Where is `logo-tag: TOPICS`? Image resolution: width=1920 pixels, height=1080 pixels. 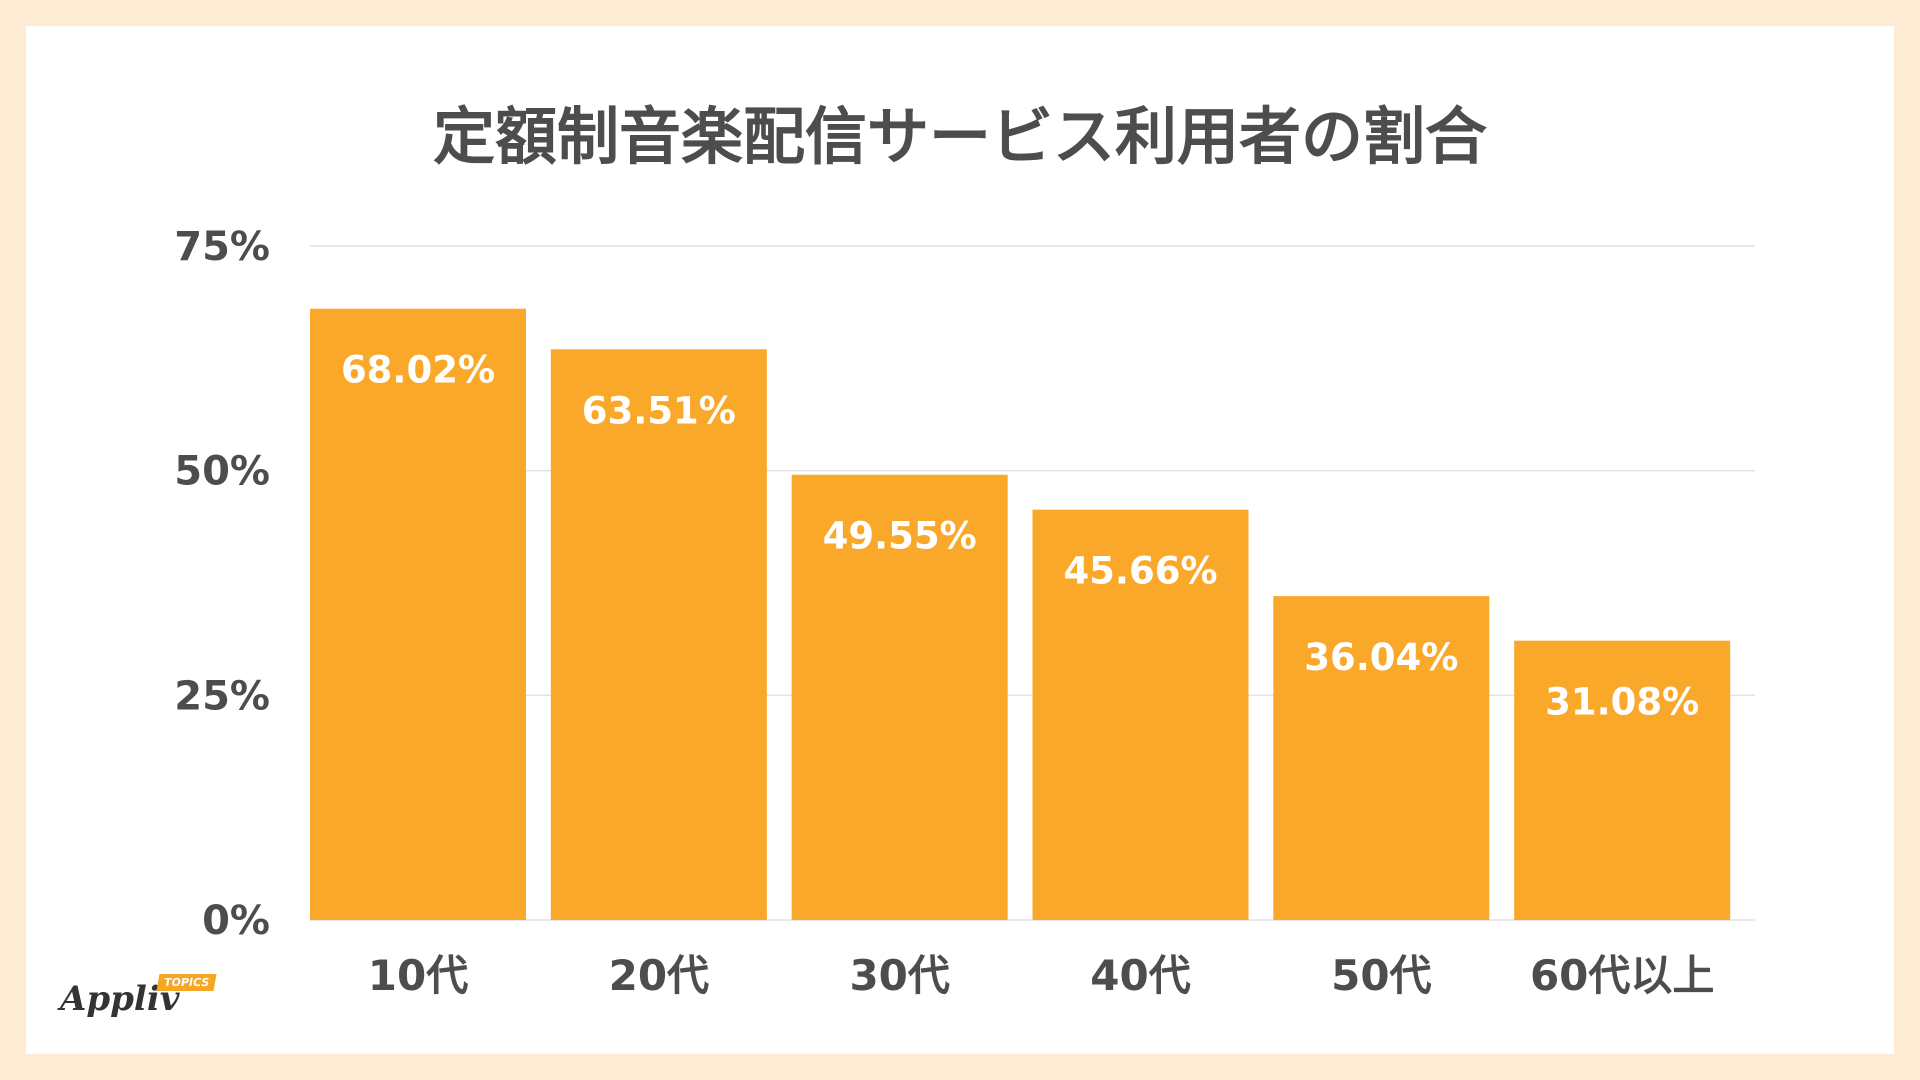
logo-tag: TOPICS is located at coordinates (186, 982).